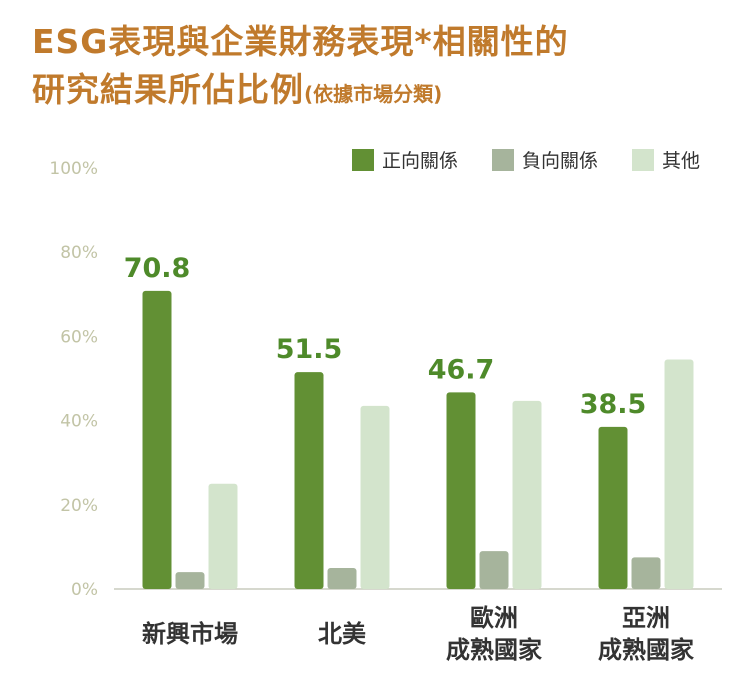 Image resolution: width=750 pixels, height=688 pixels. I want to click on y-tick-label: 40%, so click(79, 422).